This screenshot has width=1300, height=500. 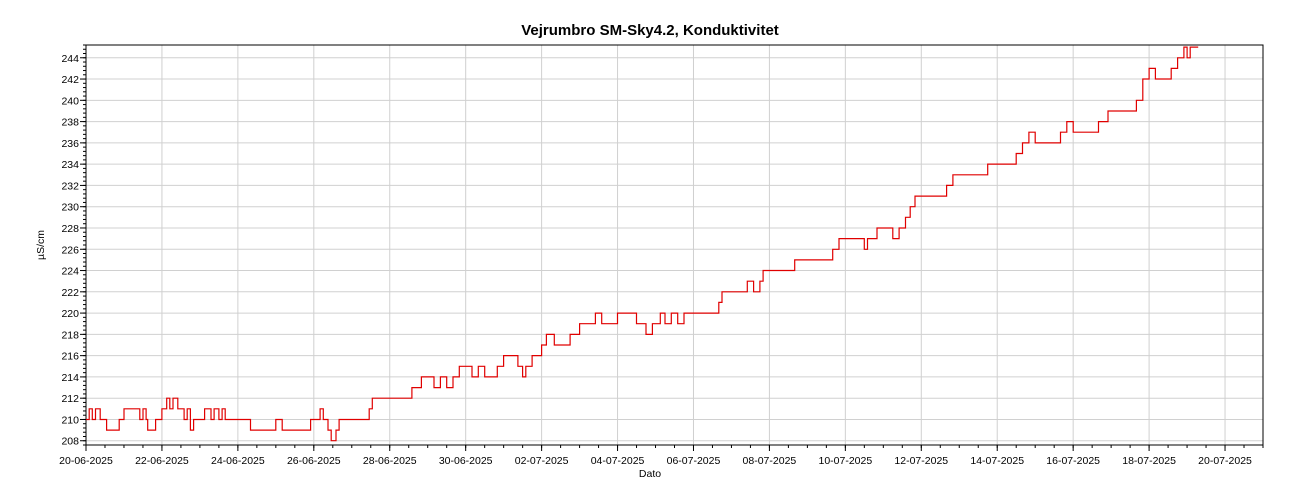 What do you see at coordinates (770, 461) in the screenshot?
I see `x-tick-label: 08-07-2025` at bounding box center [770, 461].